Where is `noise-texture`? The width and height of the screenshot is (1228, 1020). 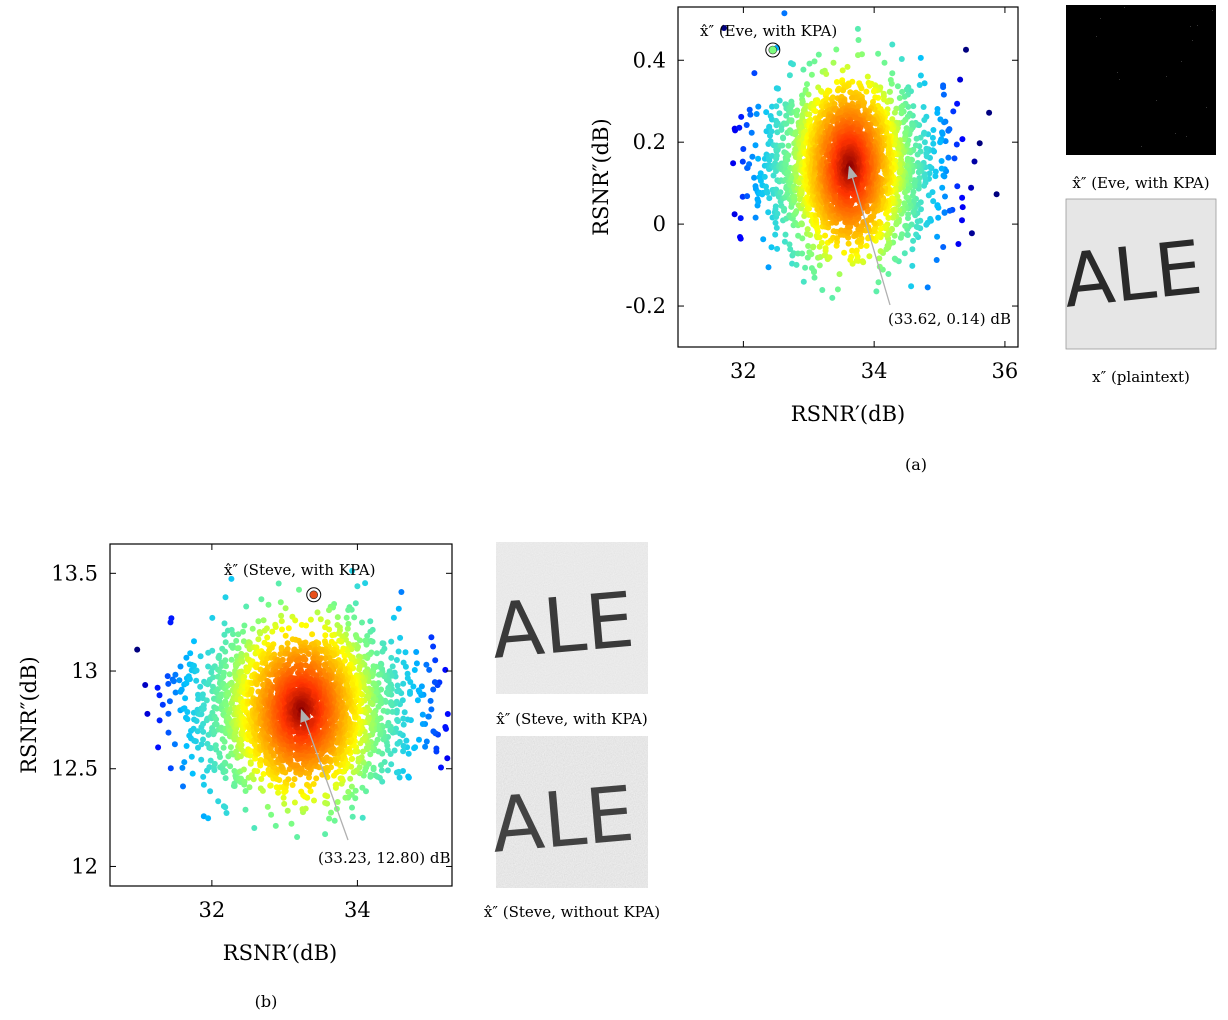
noise-texture is located at coordinates (1141, 80).